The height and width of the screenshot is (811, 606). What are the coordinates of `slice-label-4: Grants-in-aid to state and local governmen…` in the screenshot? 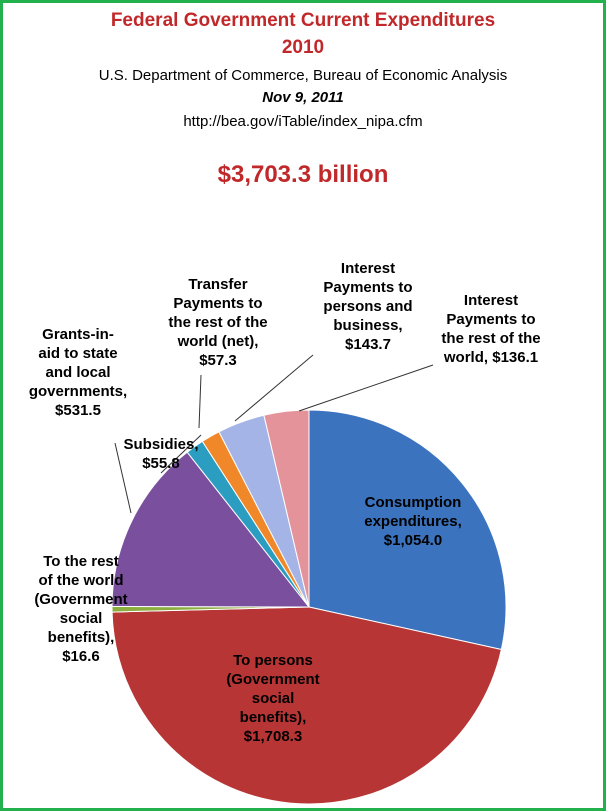 It's located at (78, 372).